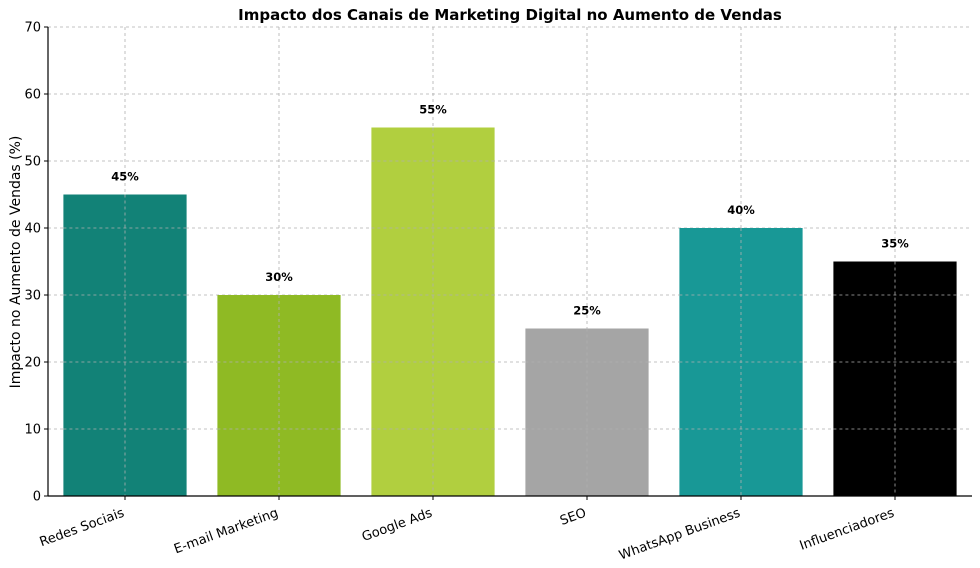  I want to click on x-tick-label: Redes Sociais, so click(82, 528).